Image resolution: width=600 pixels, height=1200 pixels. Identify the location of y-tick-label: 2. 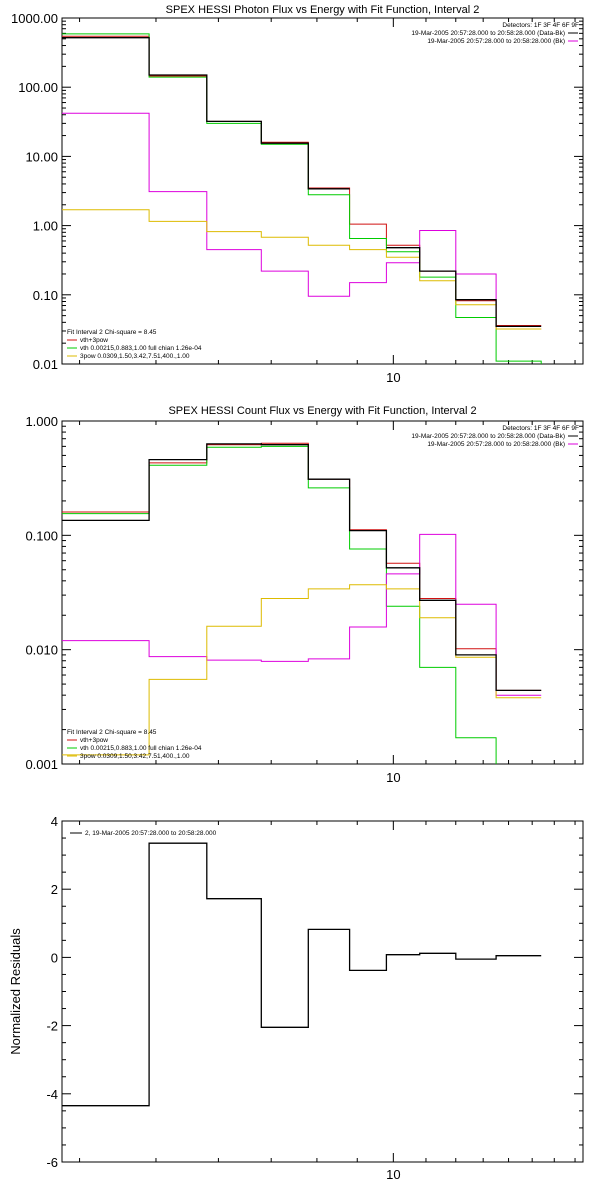
(54, 889).